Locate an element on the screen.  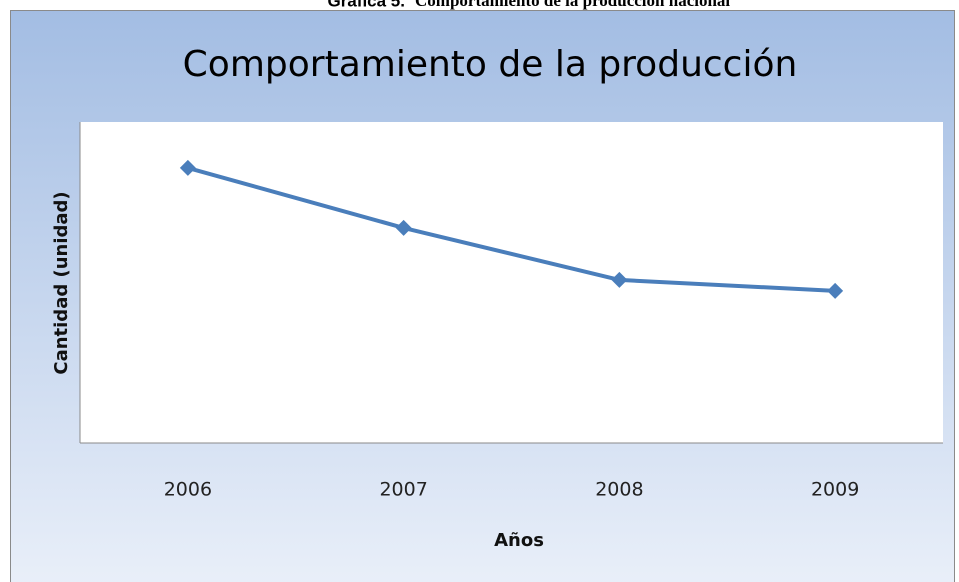
x-tick-label: 2009 is located at coordinates (835, 490).